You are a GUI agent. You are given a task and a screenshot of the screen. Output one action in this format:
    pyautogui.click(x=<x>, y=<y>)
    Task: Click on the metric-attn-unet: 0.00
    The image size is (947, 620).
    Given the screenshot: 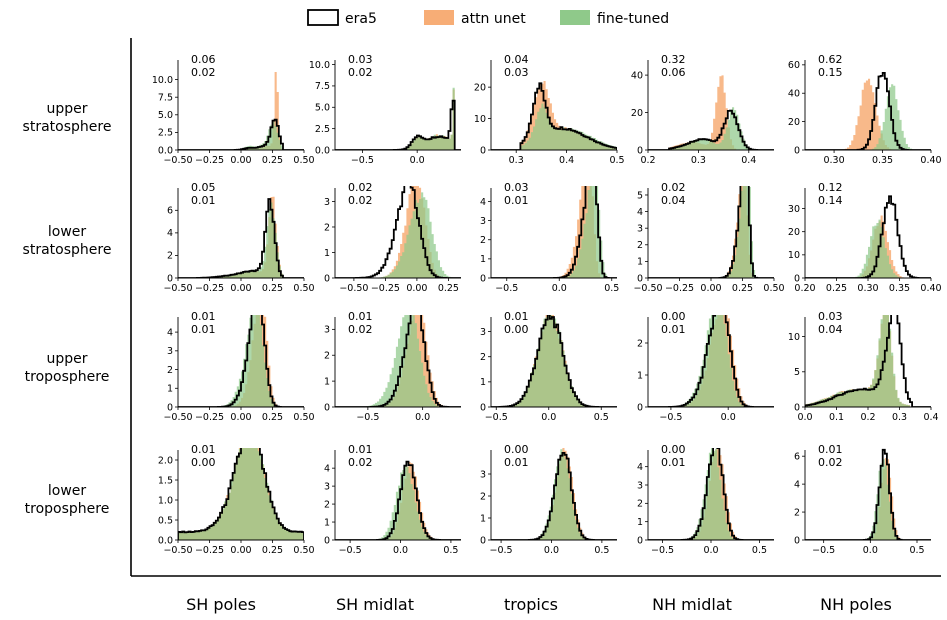 What is the action you would take?
    pyautogui.click(x=673, y=316)
    